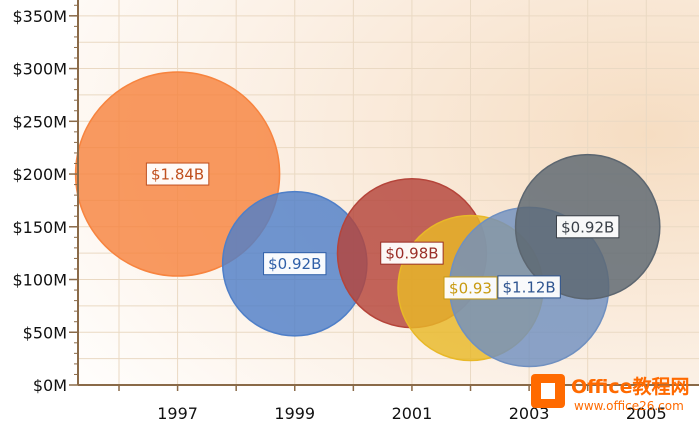 This screenshot has width=699, height=421. Describe the element at coordinates (50, 385) in the screenshot. I see `y-tick-label: $0M` at that location.